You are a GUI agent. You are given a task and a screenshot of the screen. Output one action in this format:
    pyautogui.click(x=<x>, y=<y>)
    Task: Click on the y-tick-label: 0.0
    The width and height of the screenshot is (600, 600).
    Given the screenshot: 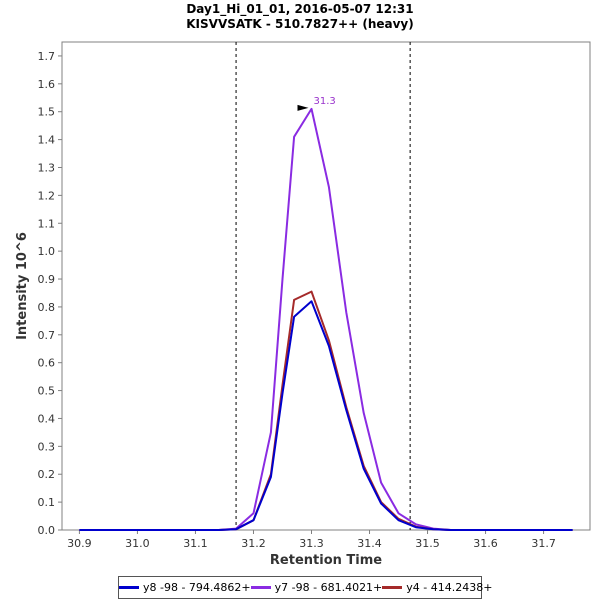 What is the action you would take?
    pyautogui.click(x=47, y=530)
    